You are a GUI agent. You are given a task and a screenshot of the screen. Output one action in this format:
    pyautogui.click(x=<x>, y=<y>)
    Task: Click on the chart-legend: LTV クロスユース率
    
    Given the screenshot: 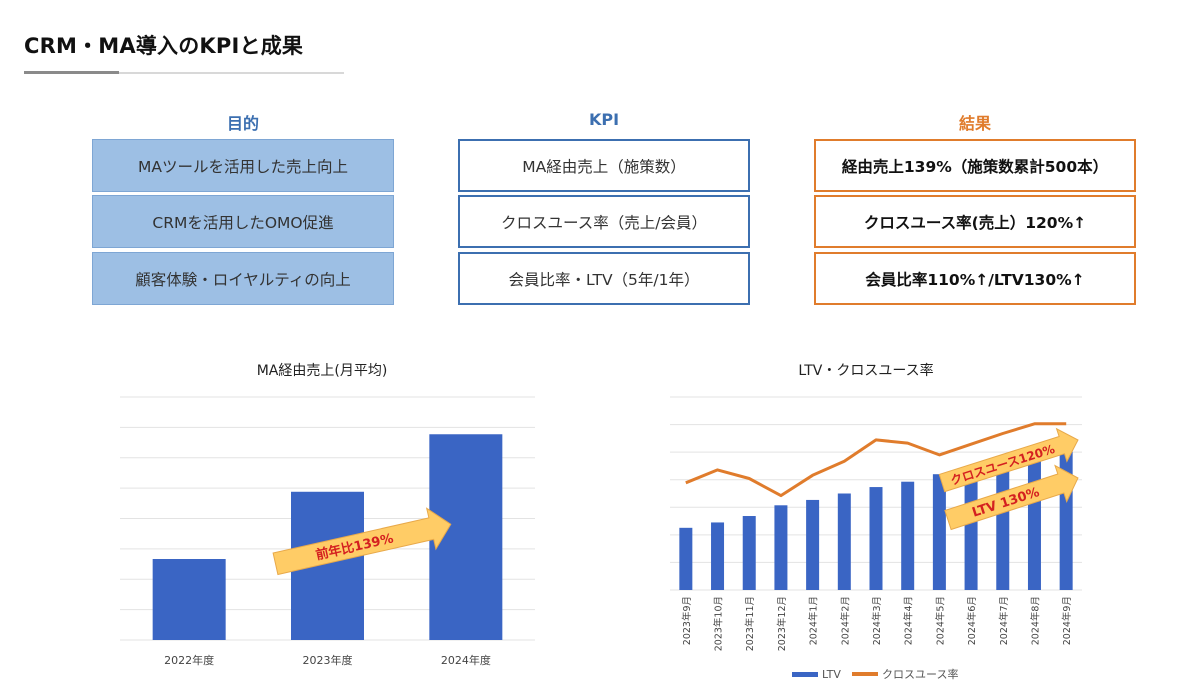 What is the action you would take?
    pyautogui.click(x=875, y=674)
    